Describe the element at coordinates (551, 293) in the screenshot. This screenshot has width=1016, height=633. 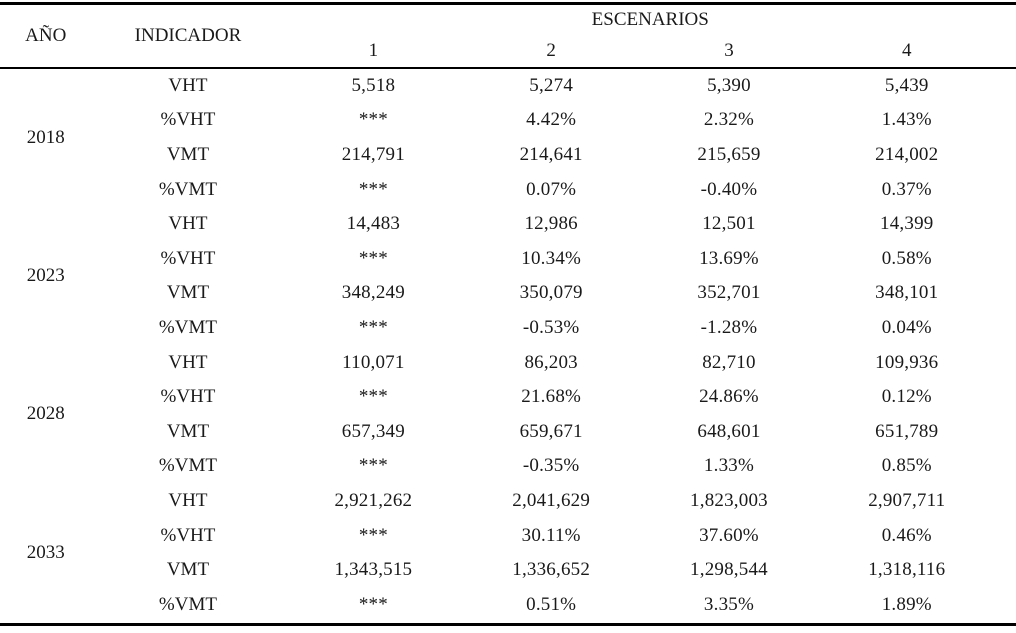
I see `value-cell: 350,079` at that location.